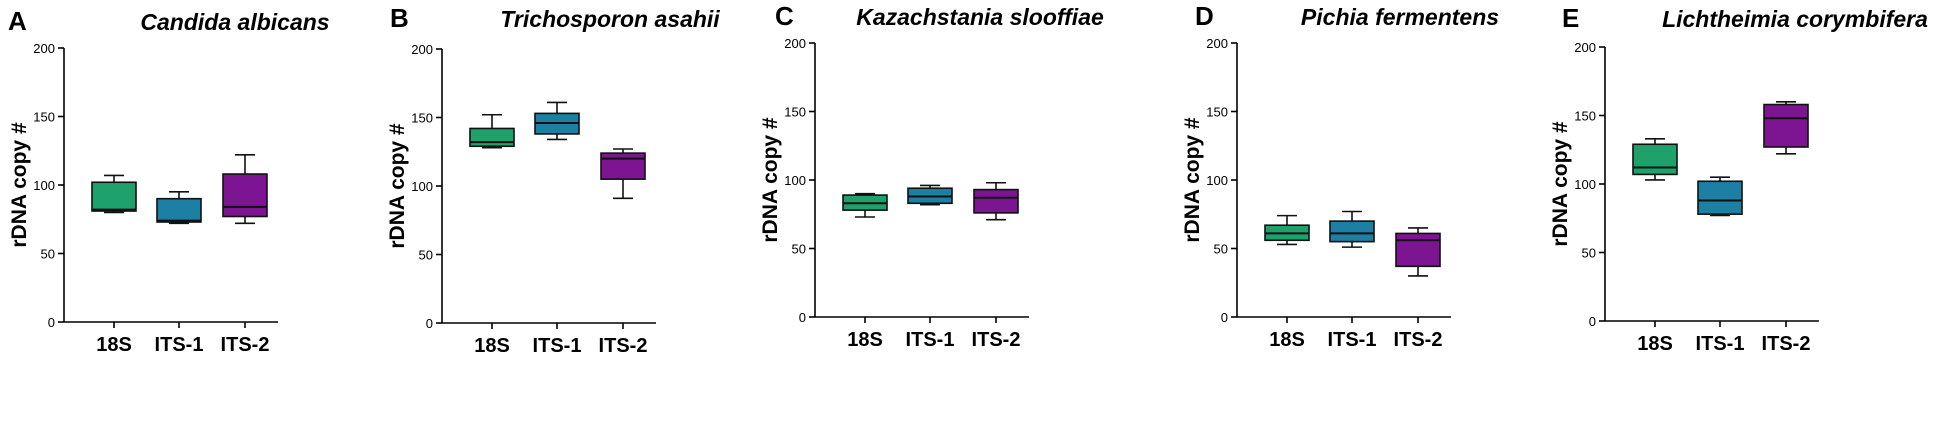 This screenshot has width=1949, height=440. What do you see at coordinates (1570, 18) in the screenshot?
I see `panel-letter: E` at bounding box center [1570, 18].